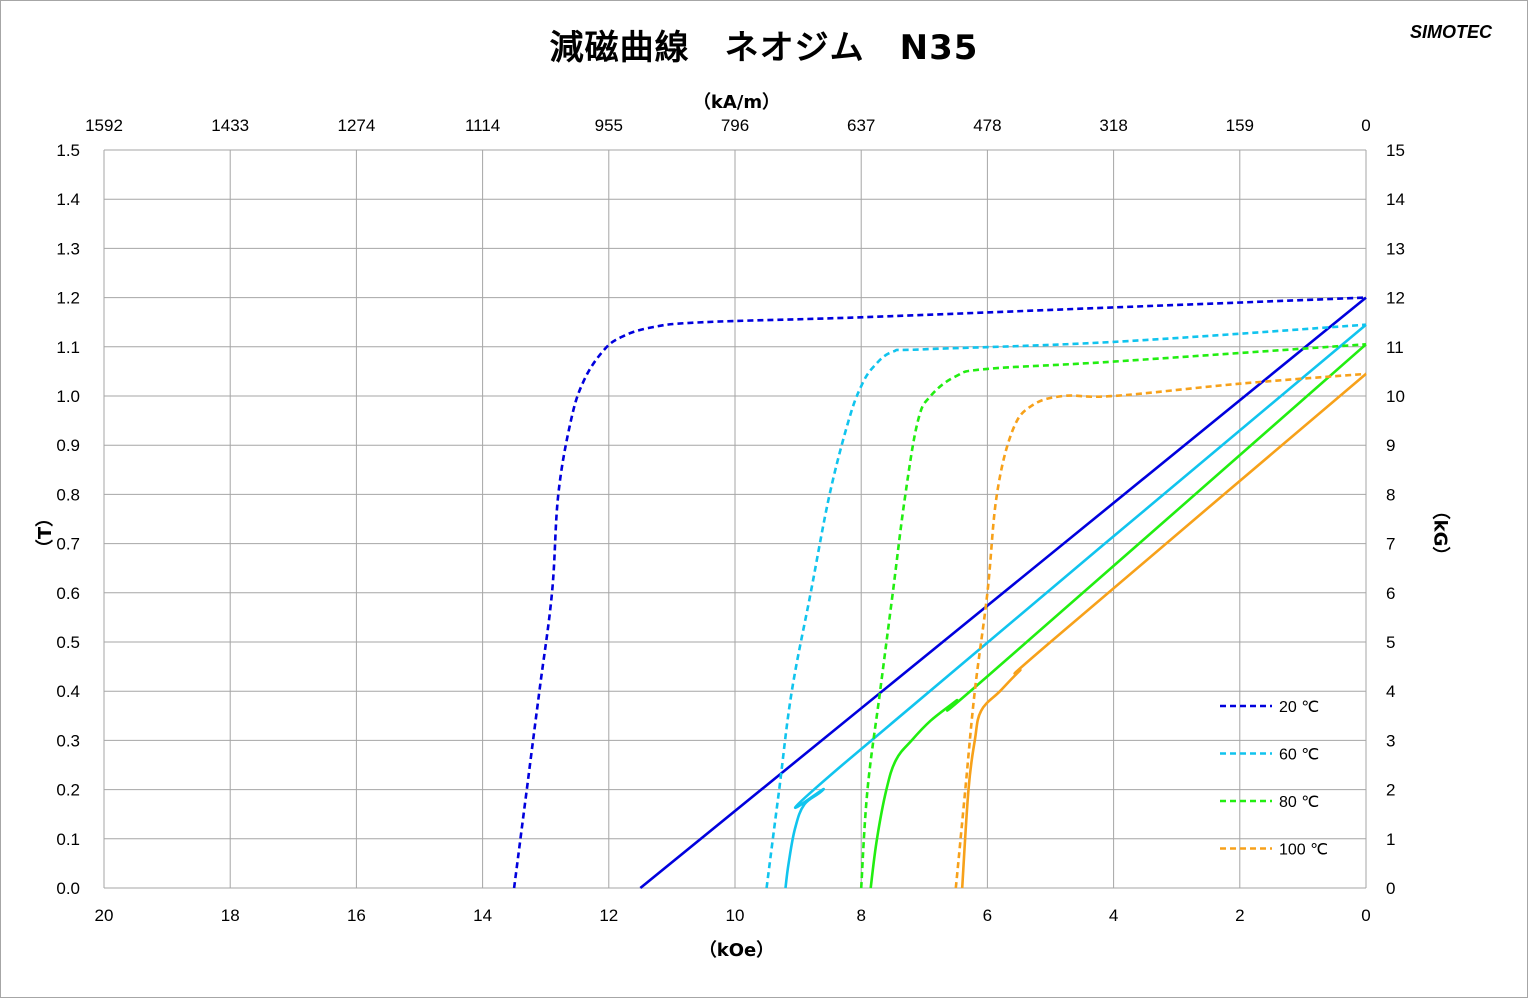 The width and height of the screenshot is (1528, 998). Describe the element at coordinates (1365, 125) in the screenshot. I see `x2-tick-label: 0` at that location.